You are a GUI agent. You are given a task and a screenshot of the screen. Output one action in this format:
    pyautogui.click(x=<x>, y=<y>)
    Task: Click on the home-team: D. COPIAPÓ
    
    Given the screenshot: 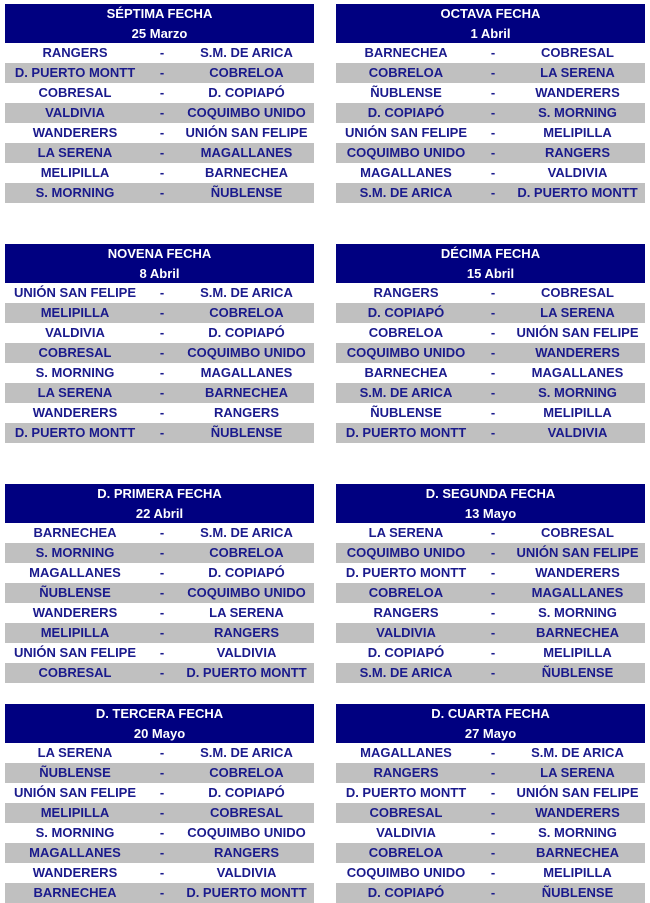 What is the action you would take?
    pyautogui.click(x=406, y=312)
    